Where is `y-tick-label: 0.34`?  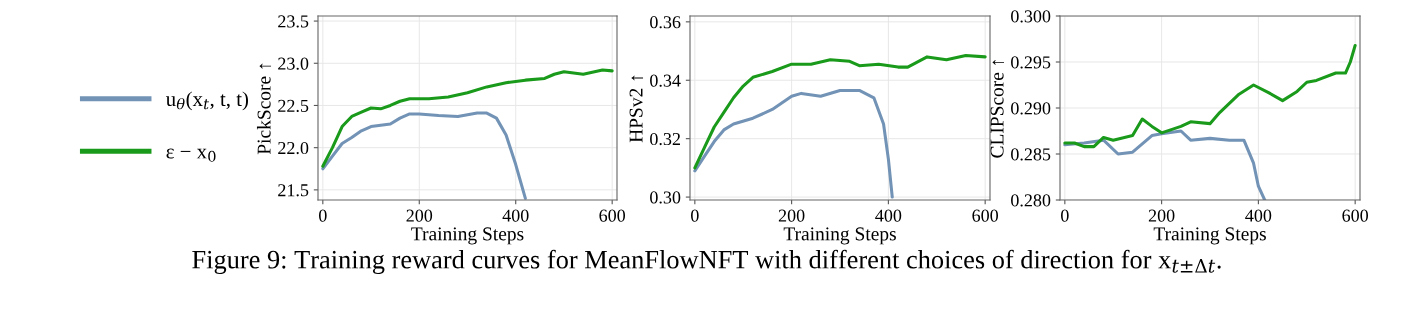
y-tick-label: 0.34 is located at coordinates (665, 80).